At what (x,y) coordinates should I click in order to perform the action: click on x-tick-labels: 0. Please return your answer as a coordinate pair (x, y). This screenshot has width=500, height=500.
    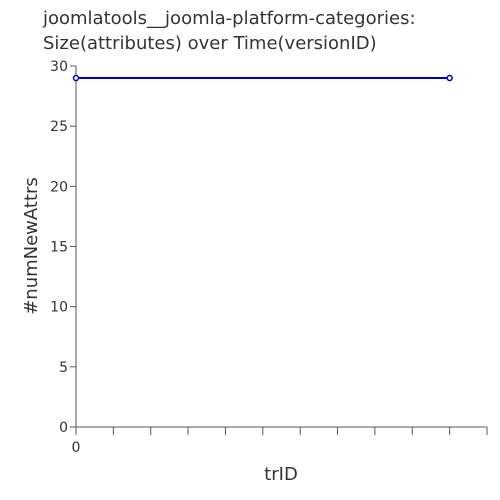
    Looking at the image, I should click on (76, 448).